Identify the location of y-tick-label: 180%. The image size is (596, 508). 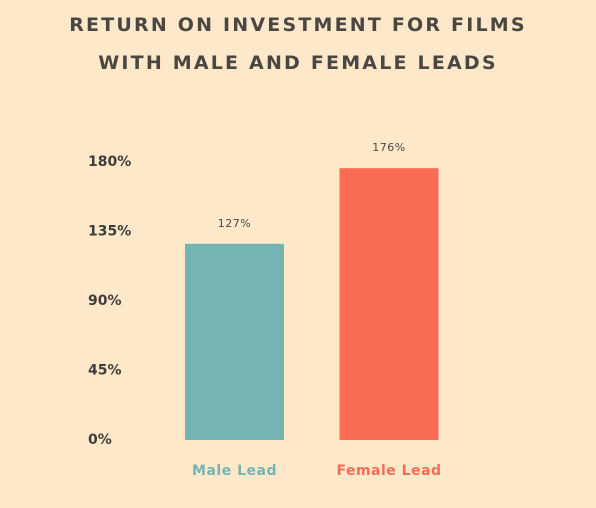
(109, 162).